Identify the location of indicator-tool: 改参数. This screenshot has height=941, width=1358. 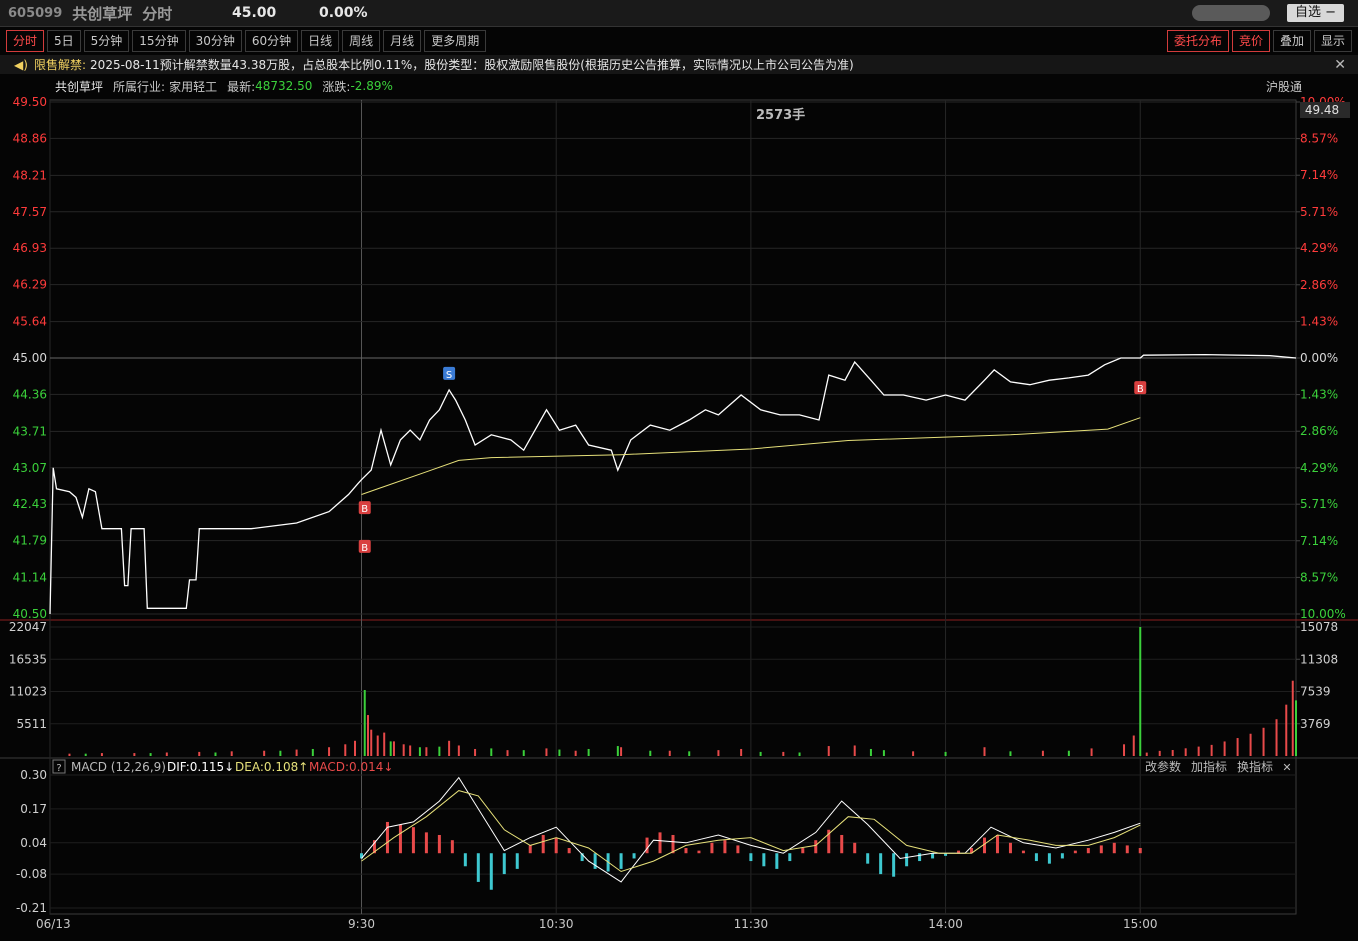
(1163, 766).